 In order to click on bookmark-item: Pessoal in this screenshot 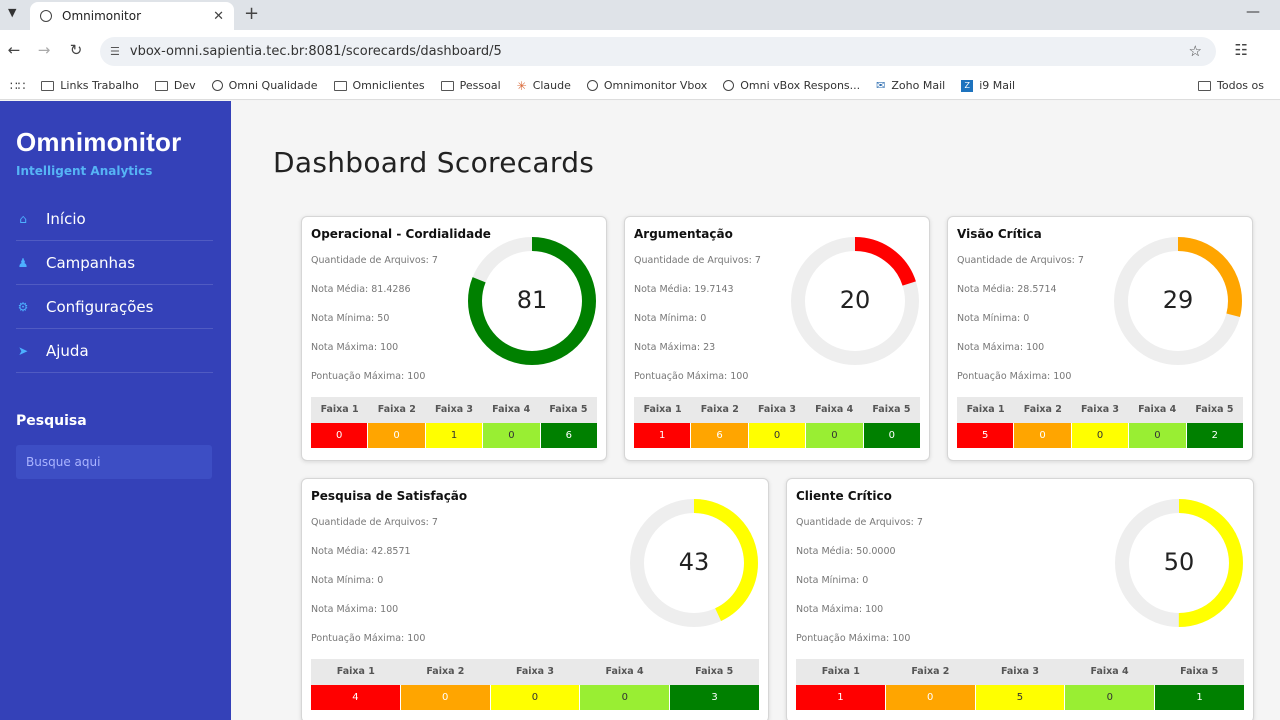, I will do `click(470, 86)`.